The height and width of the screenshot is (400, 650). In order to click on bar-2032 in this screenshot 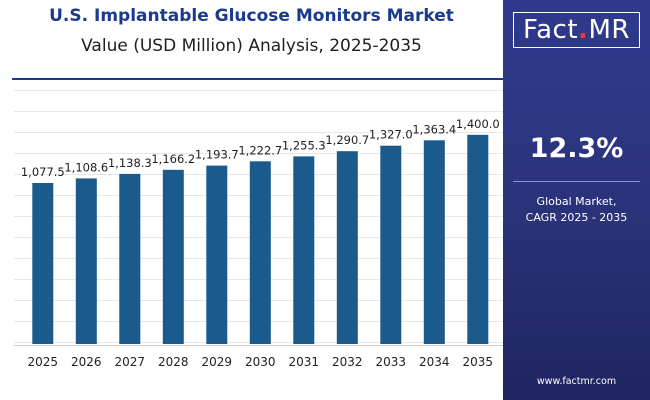, I will do `click(347, 247)`.